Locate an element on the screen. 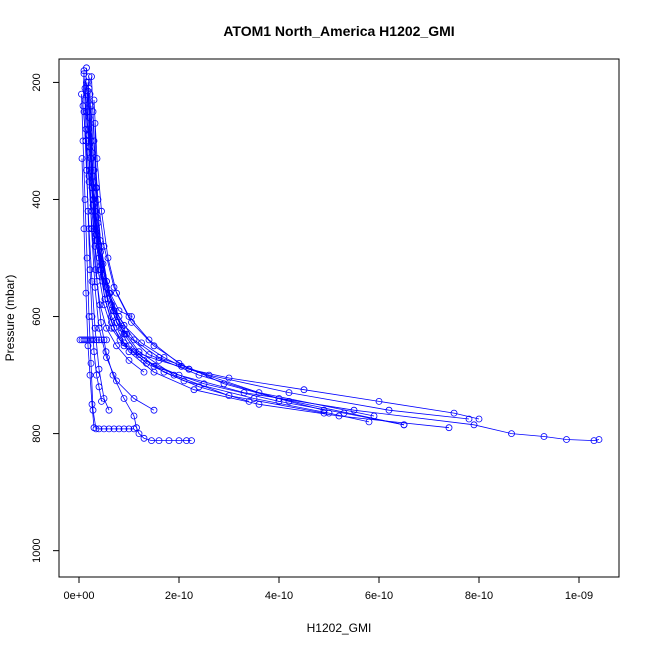 The image size is (650, 650). x-axis-label: H1202_GMI is located at coordinates (339, 628).